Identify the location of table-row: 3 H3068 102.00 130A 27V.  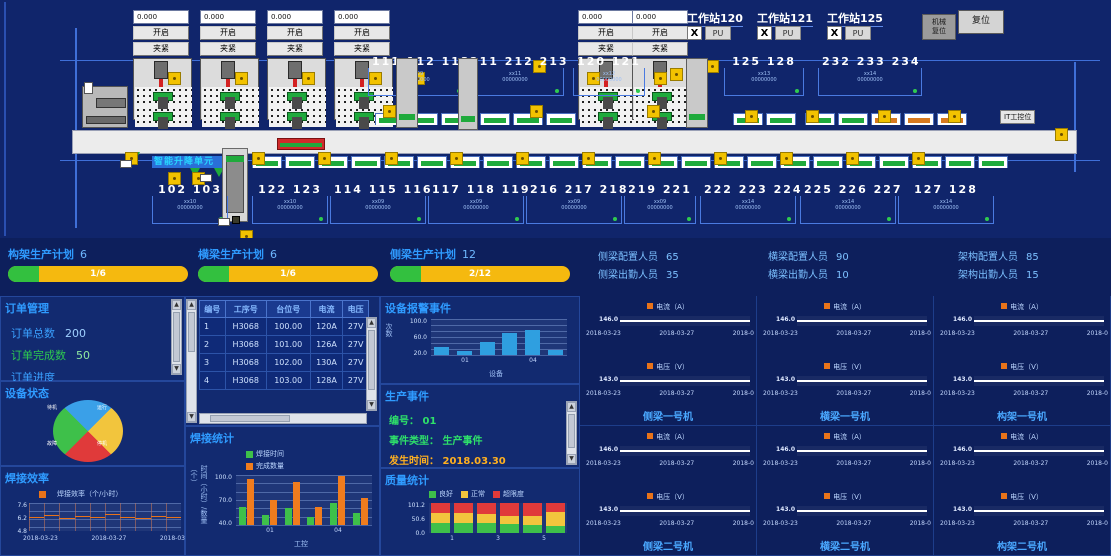
(284, 362).